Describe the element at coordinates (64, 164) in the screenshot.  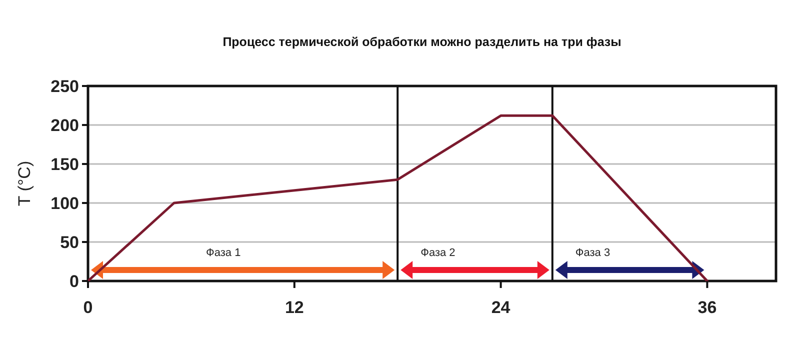
I see `y-tick-label: 150` at that location.